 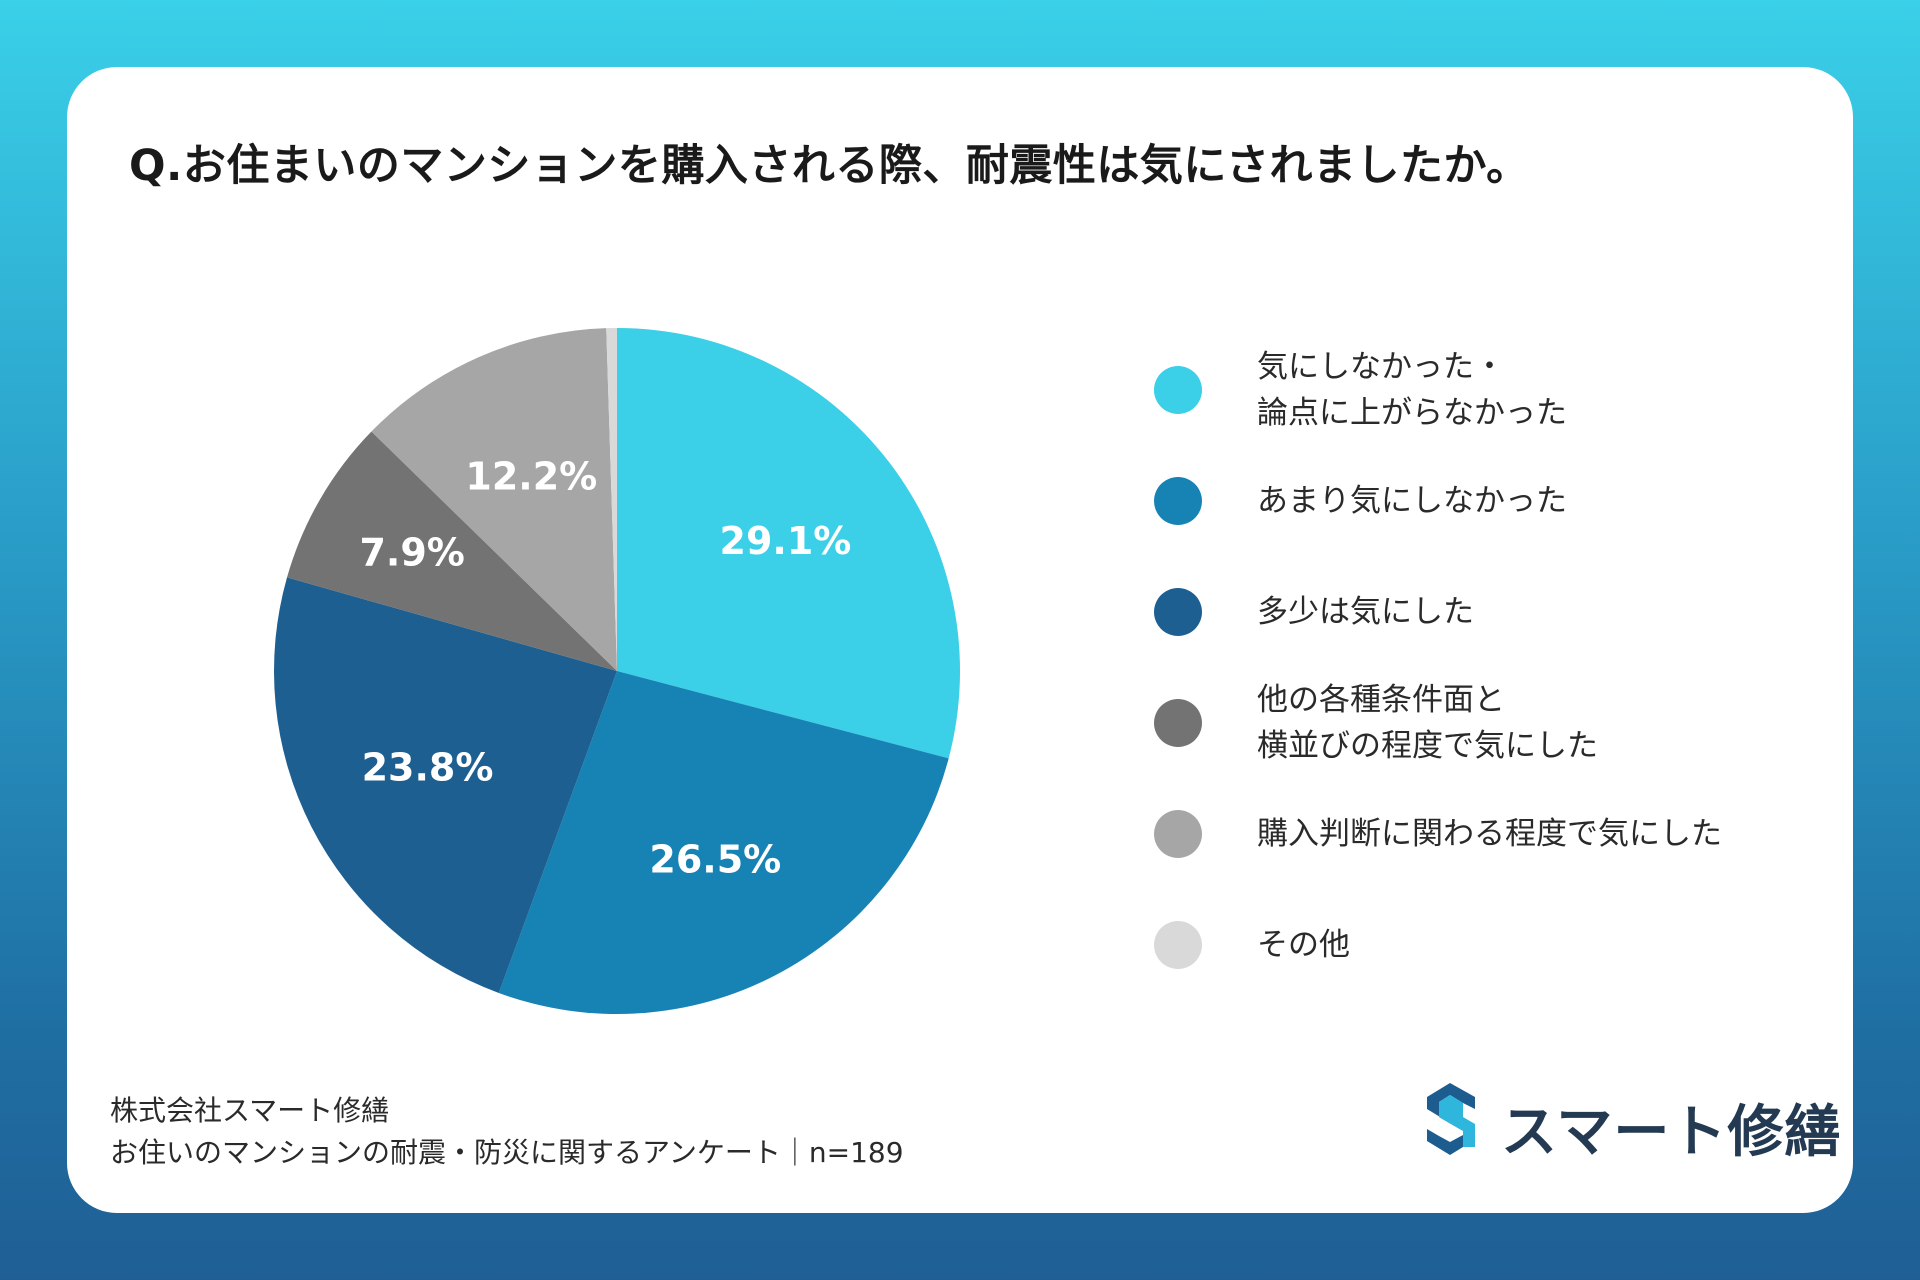 What do you see at coordinates (411, 552) in the screenshot?
I see `pie-label-3: 7.9%` at bounding box center [411, 552].